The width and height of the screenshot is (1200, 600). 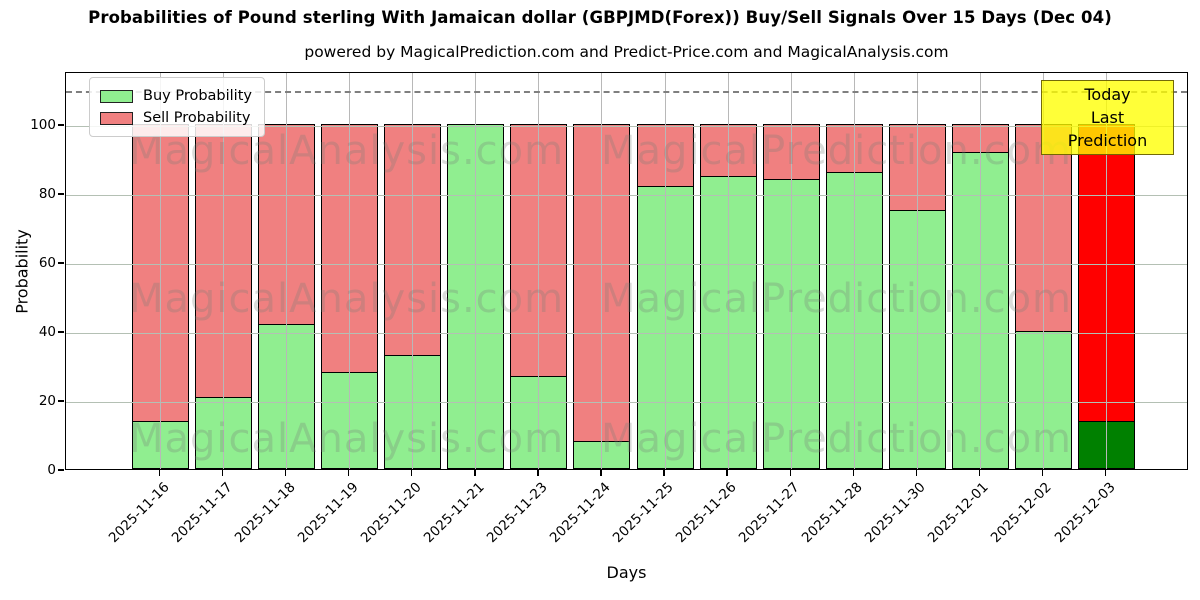 I want to click on chart-legend: Buy Probability Sell Probability, so click(x=177, y=107).